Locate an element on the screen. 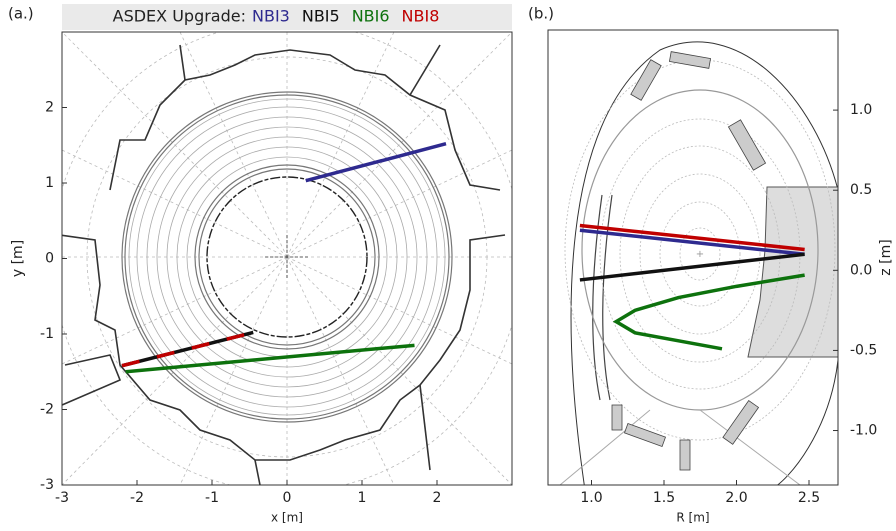 This screenshot has height=531, width=896. legend-entry: NBI3 is located at coordinates (271, 16).